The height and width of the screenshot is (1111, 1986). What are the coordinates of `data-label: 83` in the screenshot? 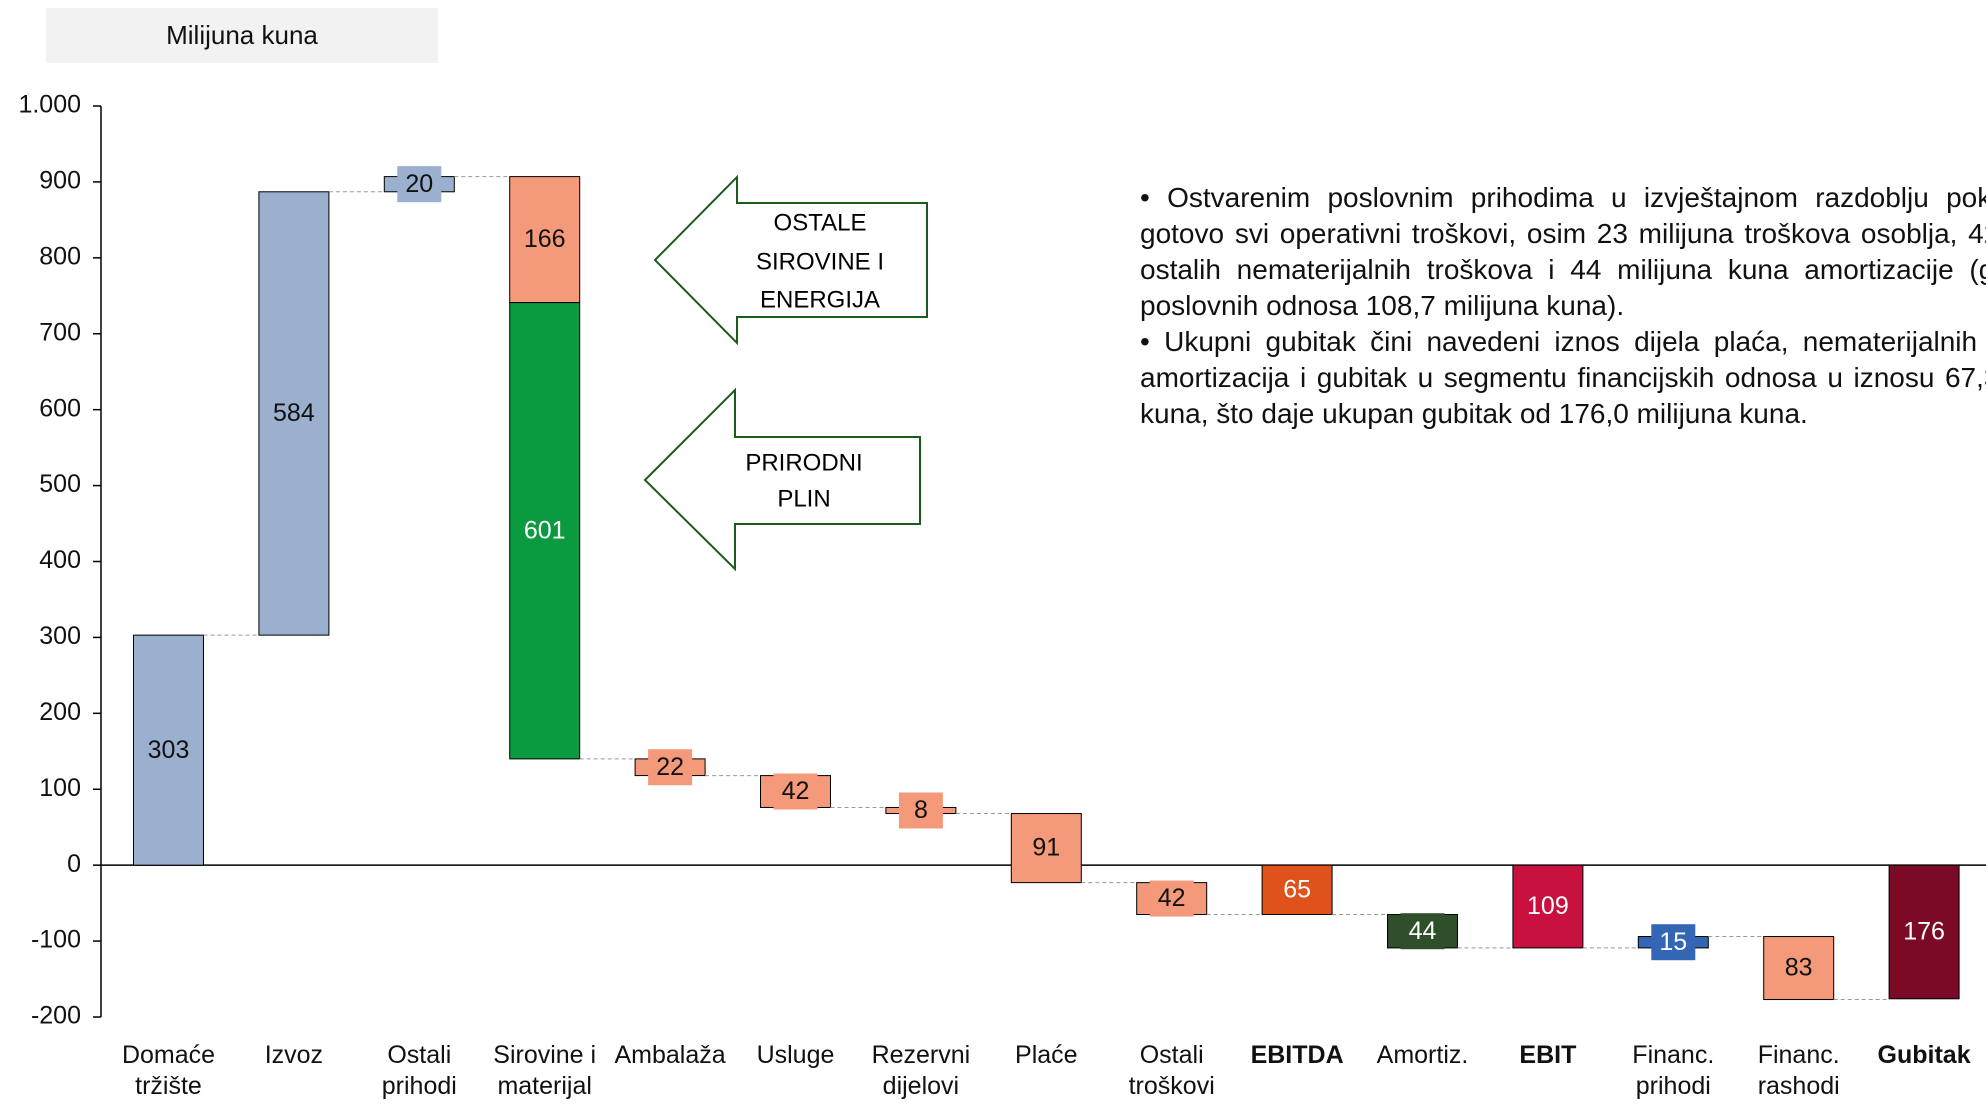 It's located at (1799, 968).